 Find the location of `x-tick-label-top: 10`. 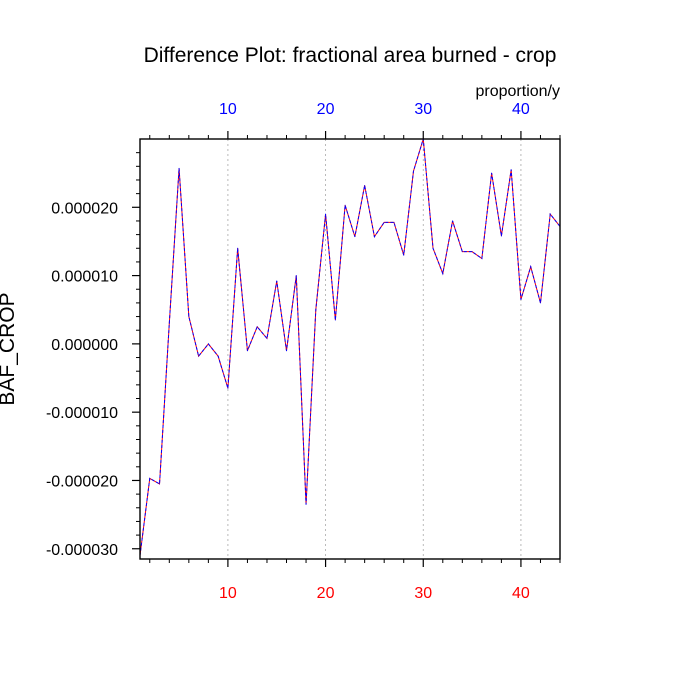

x-tick-label-top: 10 is located at coordinates (228, 109).